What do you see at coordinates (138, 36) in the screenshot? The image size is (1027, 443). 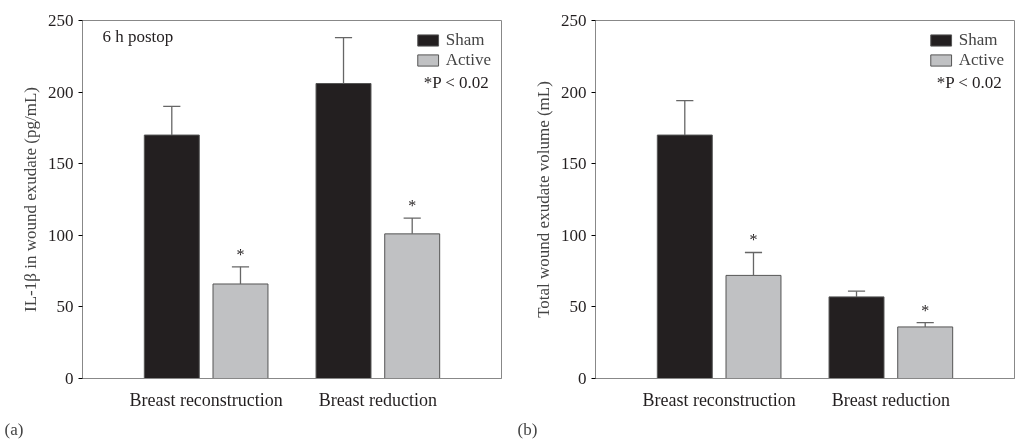 I see `chart-title: 6 h postop` at bounding box center [138, 36].